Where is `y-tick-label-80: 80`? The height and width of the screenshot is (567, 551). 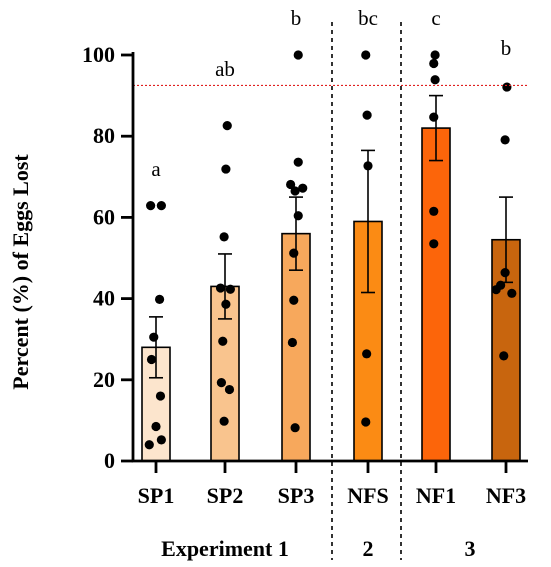
y-tick-label-80: 80 is located at coordinates (104, 135).